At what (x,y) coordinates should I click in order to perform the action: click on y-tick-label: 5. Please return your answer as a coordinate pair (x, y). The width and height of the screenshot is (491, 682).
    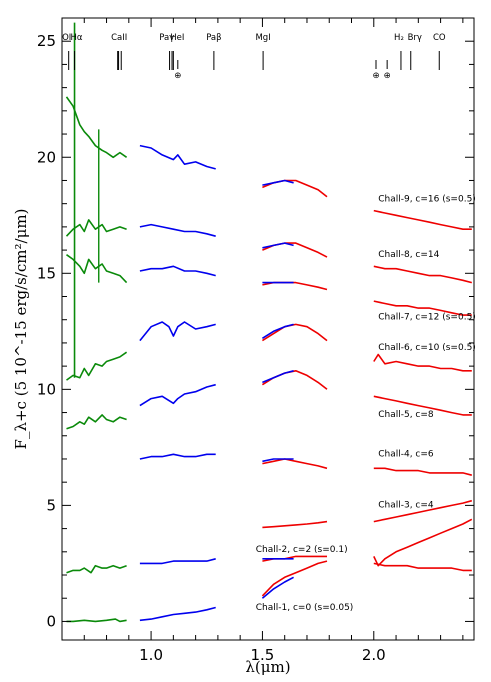
    Looking at the image, I should click on (51, 505).